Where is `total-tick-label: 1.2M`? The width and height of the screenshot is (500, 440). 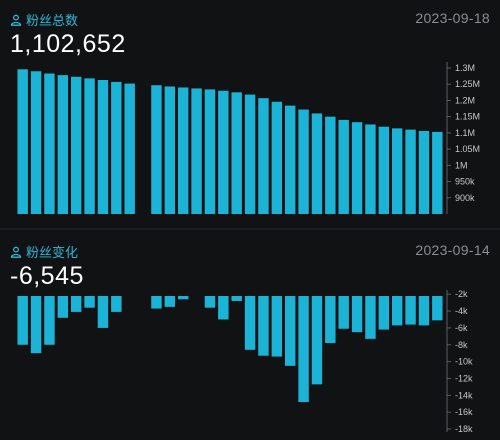 total-tick-label: 1.2M is located at coordinates (465, 100).